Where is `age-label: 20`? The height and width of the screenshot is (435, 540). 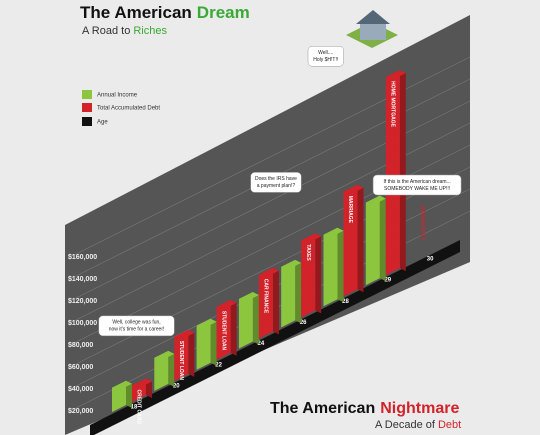 age-label: 20 is located at coordinates (176, 386).